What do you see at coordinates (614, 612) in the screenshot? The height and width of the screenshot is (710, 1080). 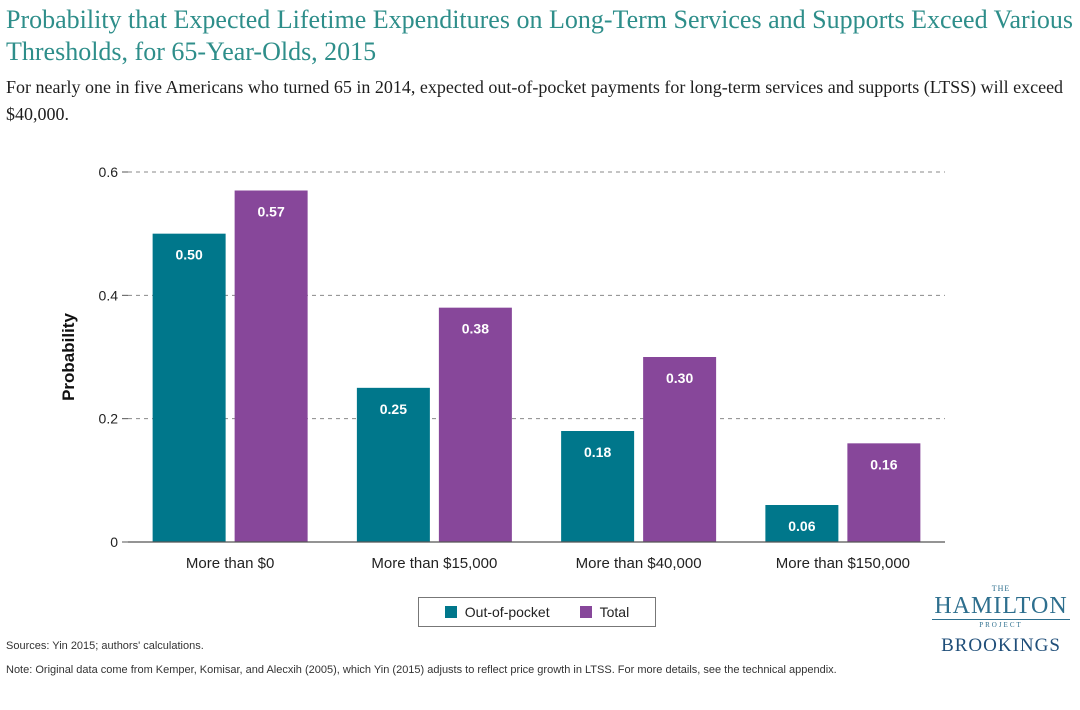 I see `legend-label-total: Total` at bounding box center [614, 612].